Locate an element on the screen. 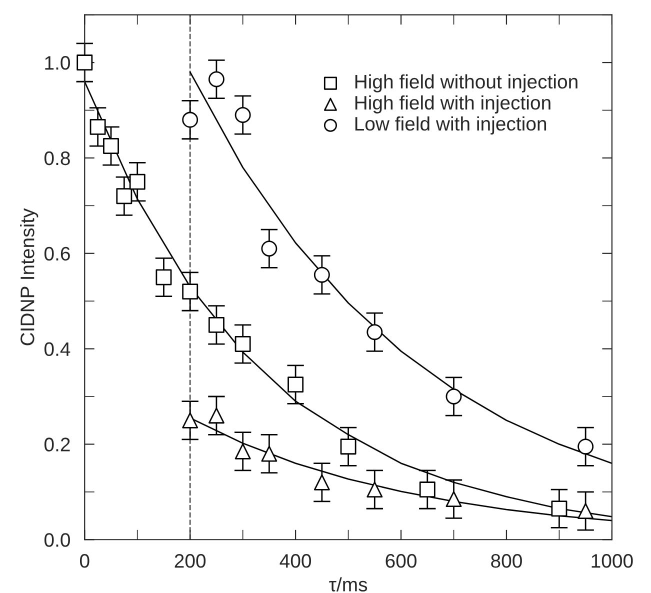  legend-label: High field with injection is located at coordinates (452, 104).